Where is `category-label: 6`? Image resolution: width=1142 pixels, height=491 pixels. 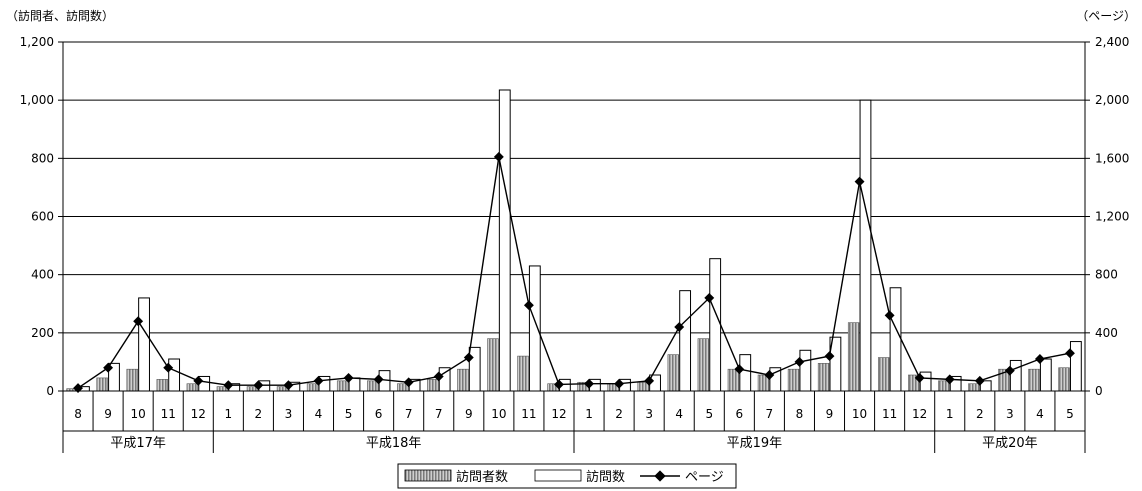 category-label: 6 is located at coordinates (740, 414).